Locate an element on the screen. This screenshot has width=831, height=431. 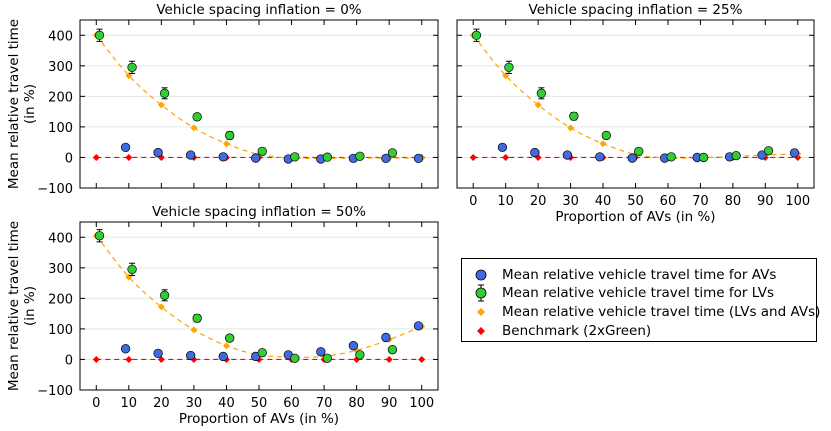
panel-title: Vehicle spacing inflation = 25% is located at coordinates (636, 10).